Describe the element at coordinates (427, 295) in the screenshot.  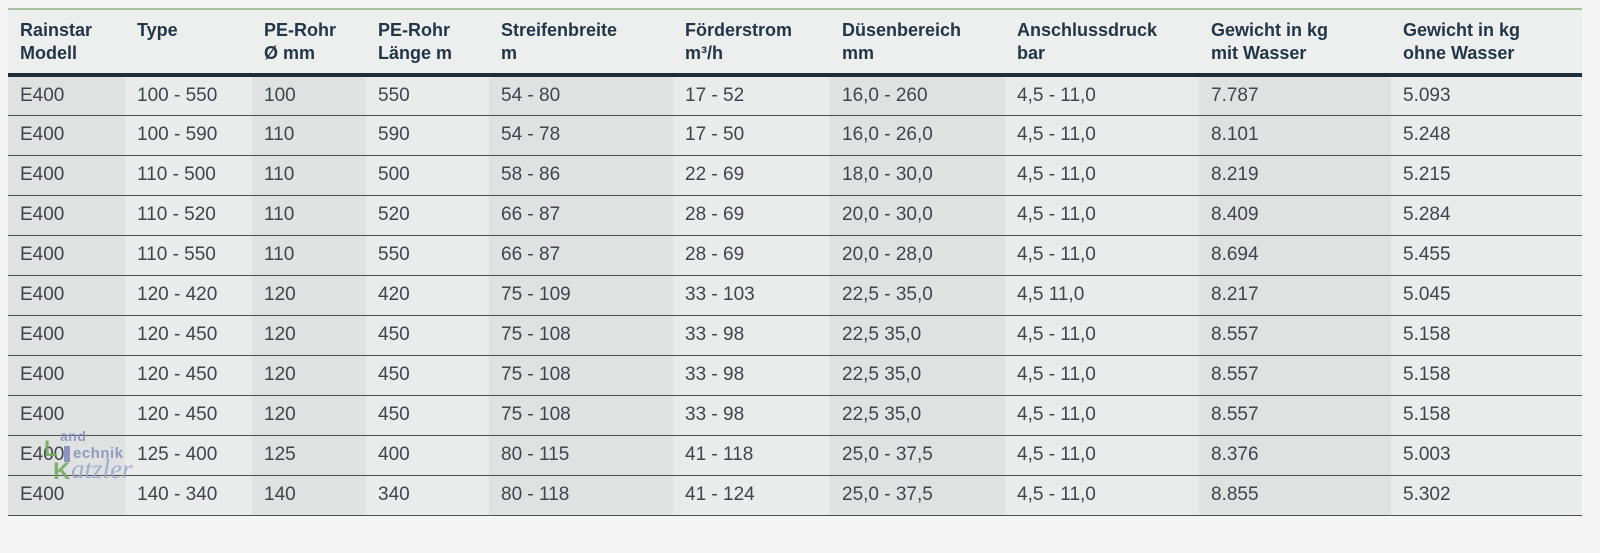
I see `cell-pe-rohr-laenge: 420` at that location.